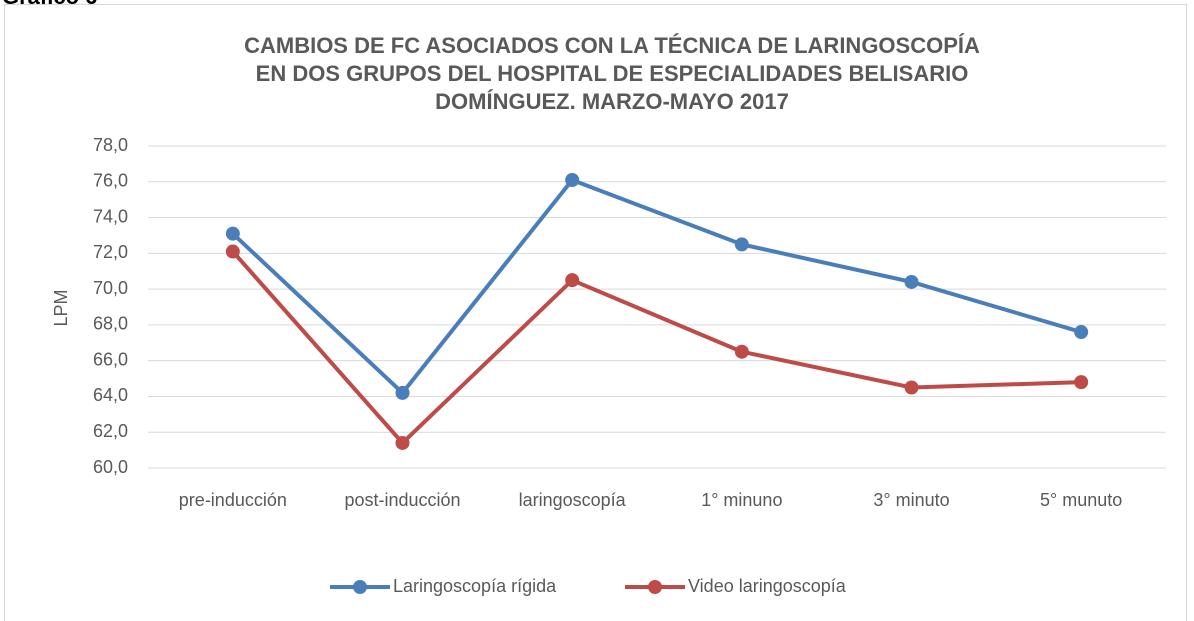  I want to click on x-tick-label: post-inducción, so click(402, 500).